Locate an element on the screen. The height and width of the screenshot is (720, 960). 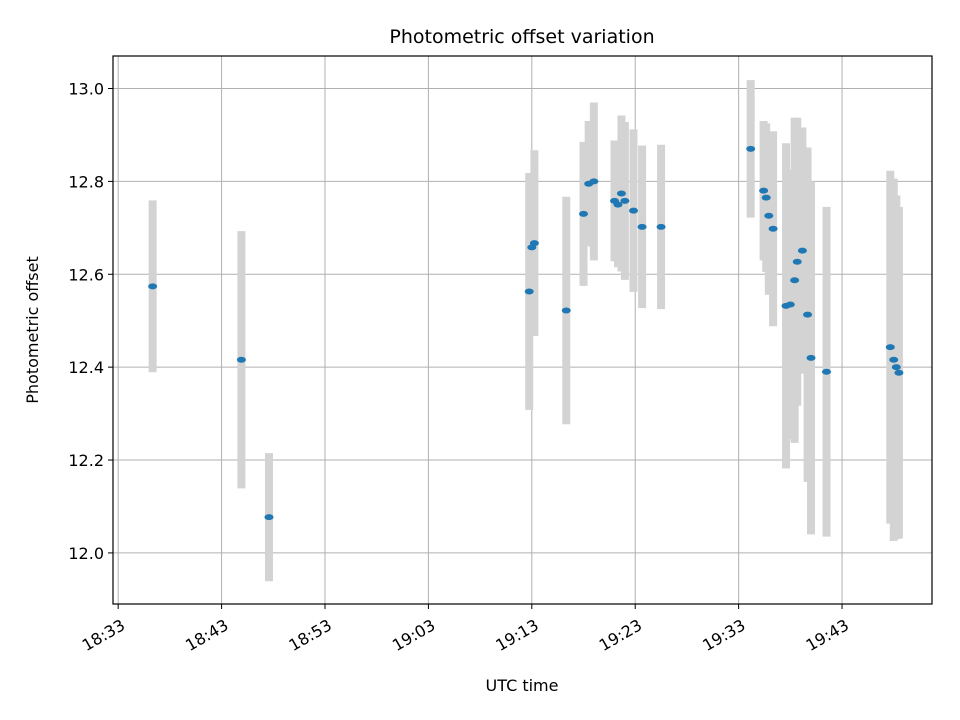
x-tick-label: 19:33 is located at coordinates (723, 635).